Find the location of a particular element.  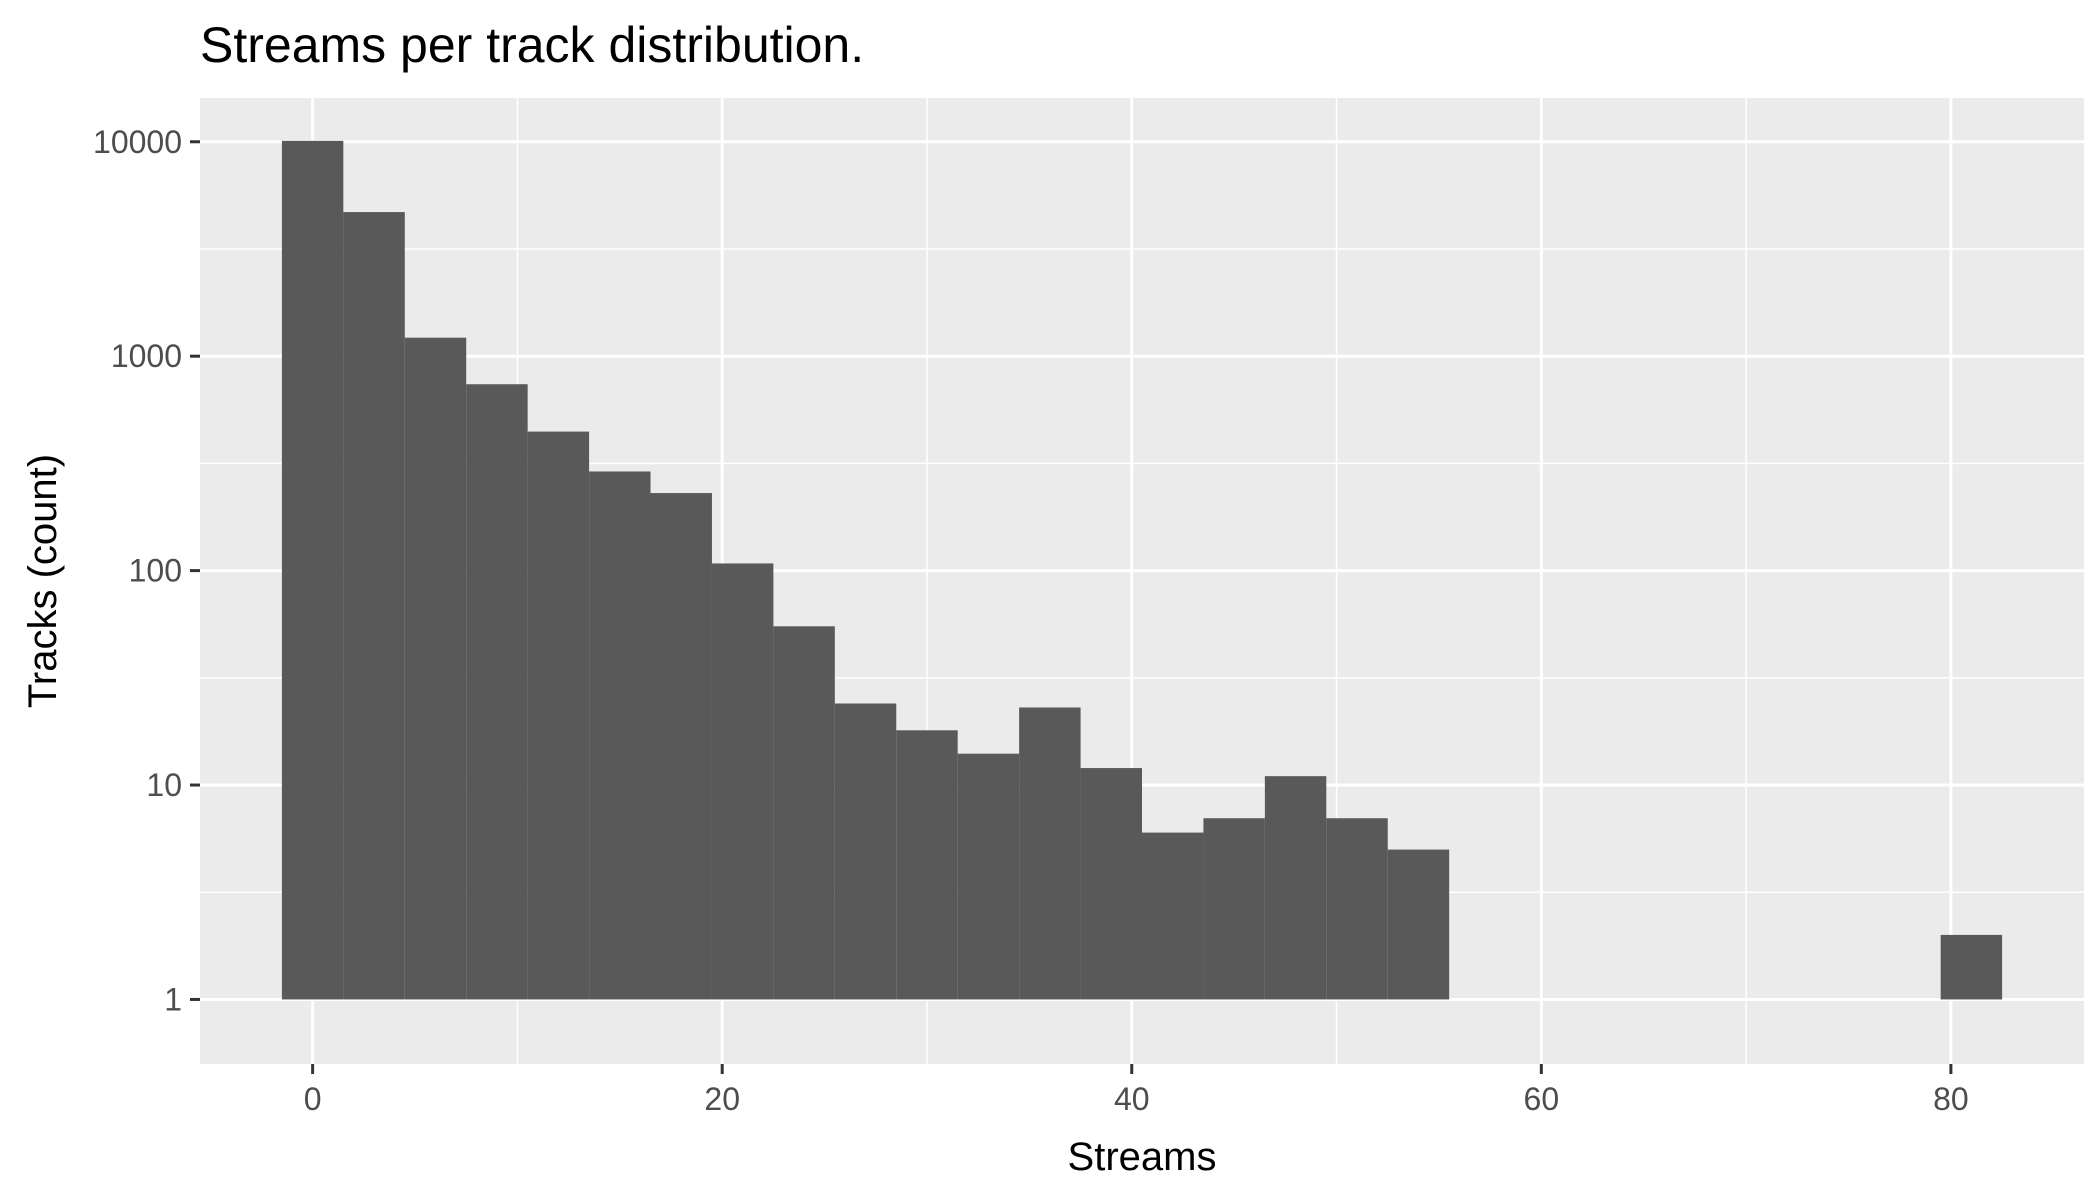

x-tick-label: 60 is located at coordinates (1542, 1099).